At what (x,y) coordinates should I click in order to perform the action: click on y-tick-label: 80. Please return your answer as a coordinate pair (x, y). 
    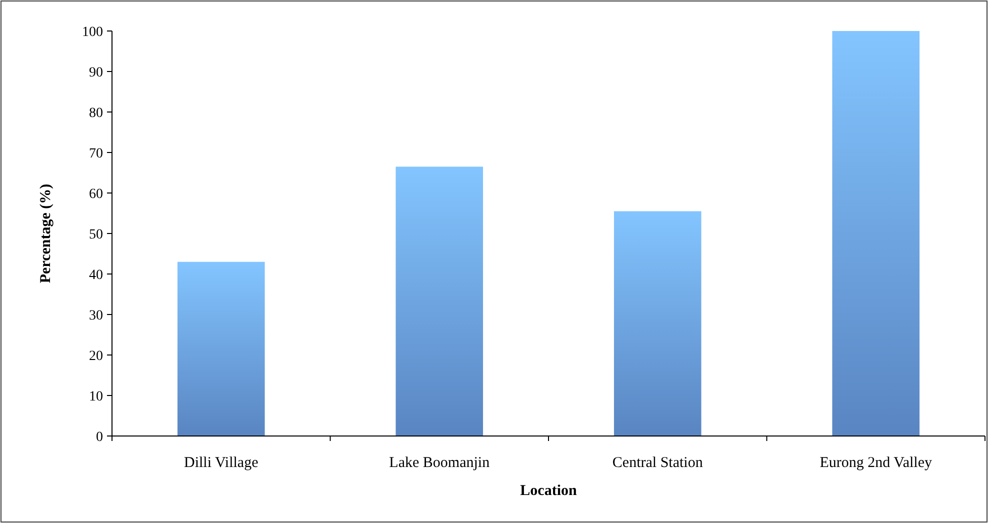
    Looking at the image, I should click on (96, 113).